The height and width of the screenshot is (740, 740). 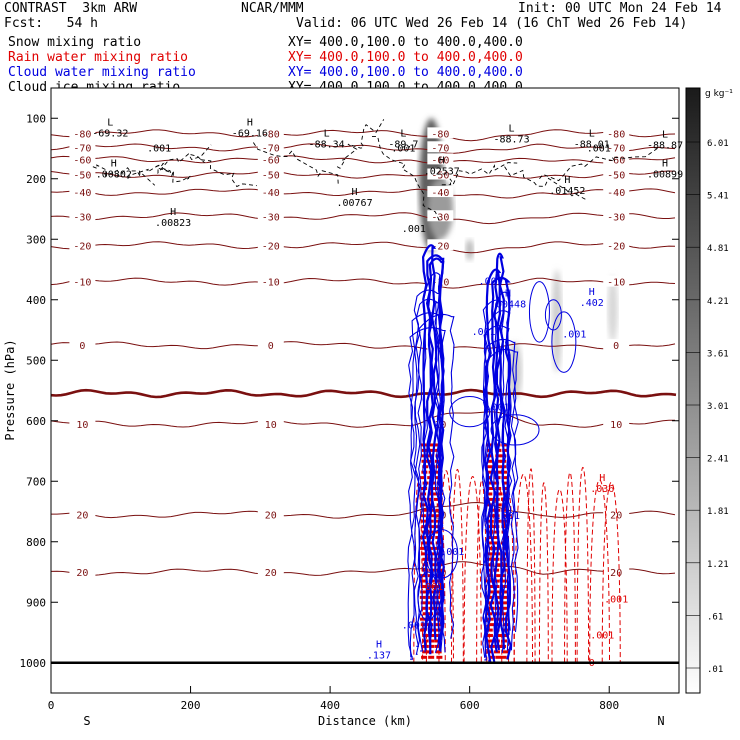 What do you see at coordinates (82, 217) in the screenshot?
I see `temperature-label: -30` at bounding box center [82, 217].